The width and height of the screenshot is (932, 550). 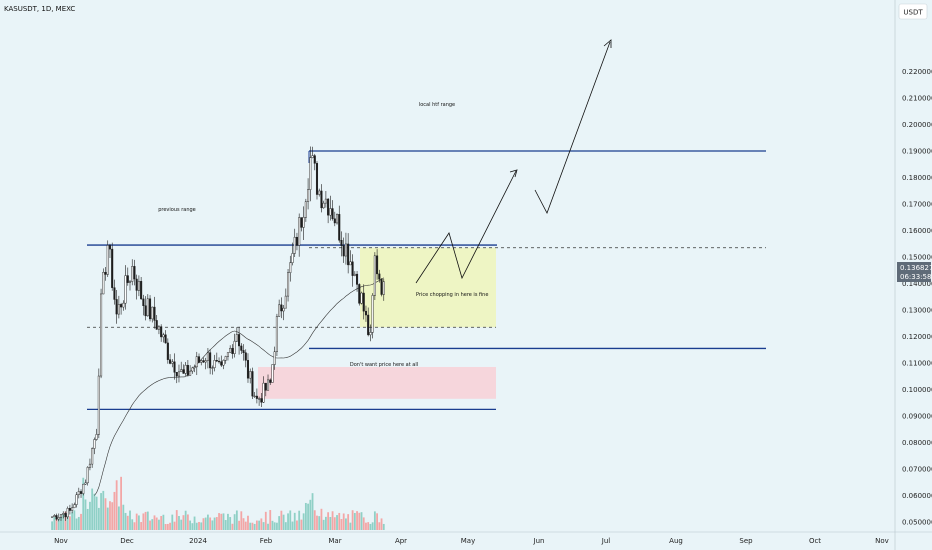 What do you see at coordinates (746, 541) in the screenshot?
I see `time-tick-label: Sep` at bounding box center [746, 541].